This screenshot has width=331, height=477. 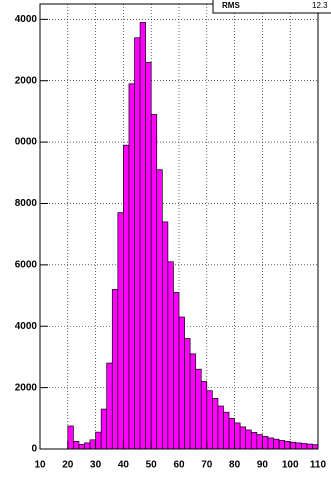 What do you see at coordinates (40, 465) in the screenshot?
I see `x-tick-label: 10` at bounding box center [40, 465].